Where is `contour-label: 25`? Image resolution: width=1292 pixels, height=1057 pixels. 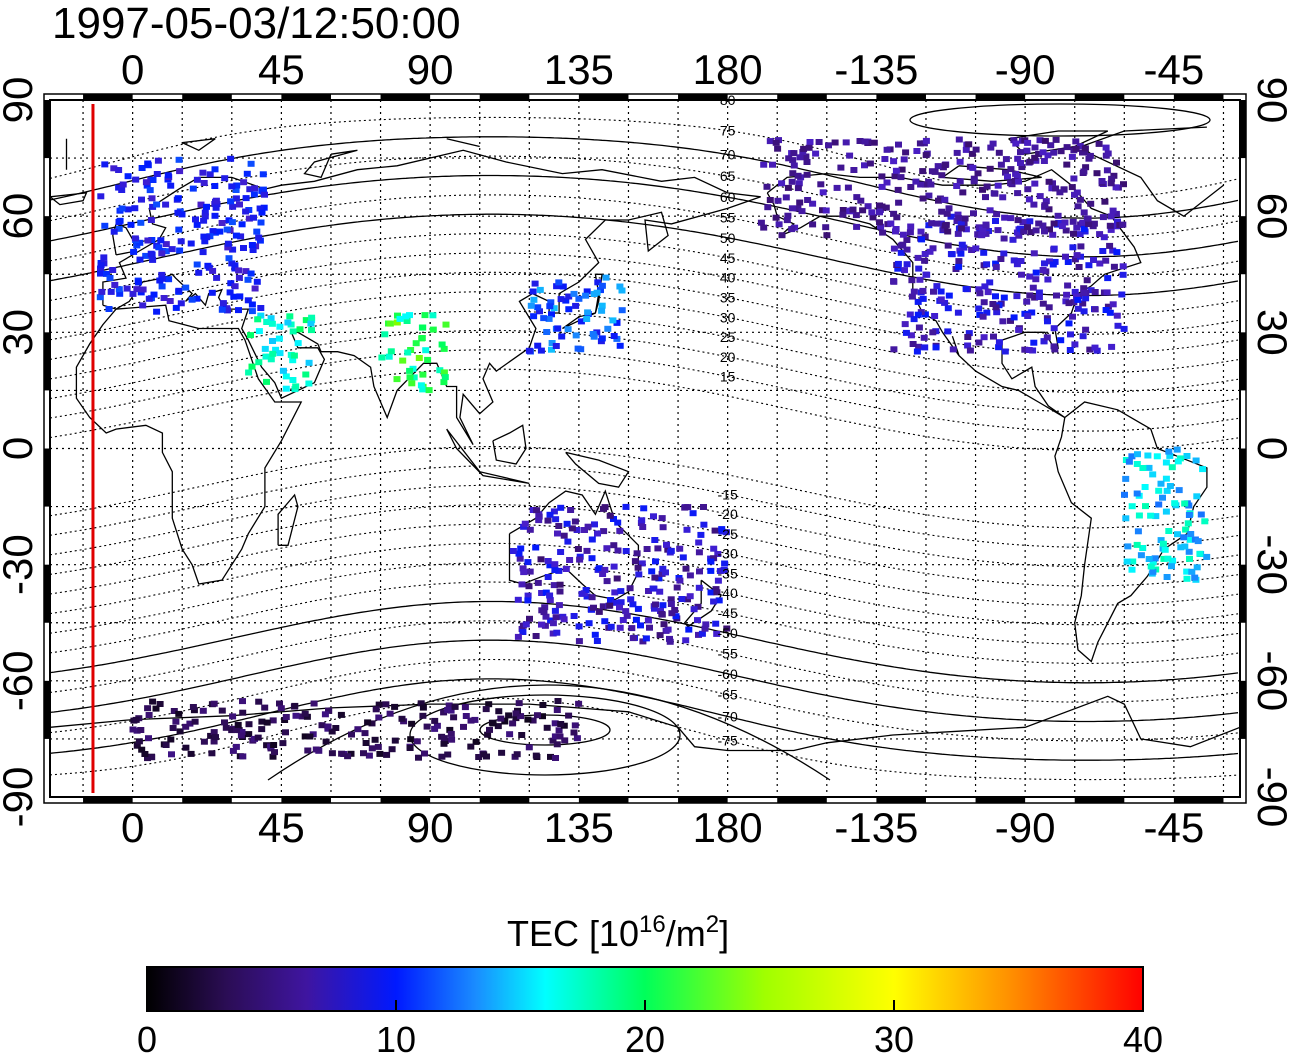 contour-label: 25 is located at coordinates (728, 337).